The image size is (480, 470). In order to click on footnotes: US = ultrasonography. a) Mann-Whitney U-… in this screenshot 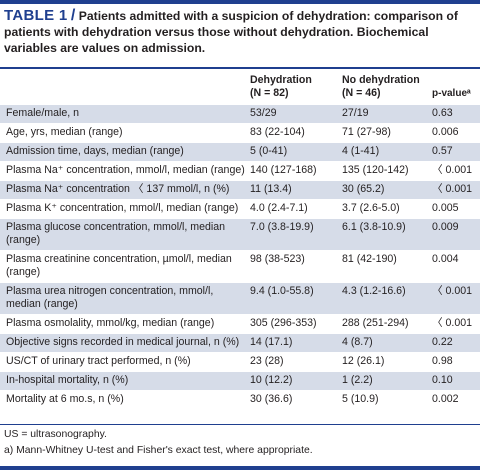, I will do `click(239, 443)`.